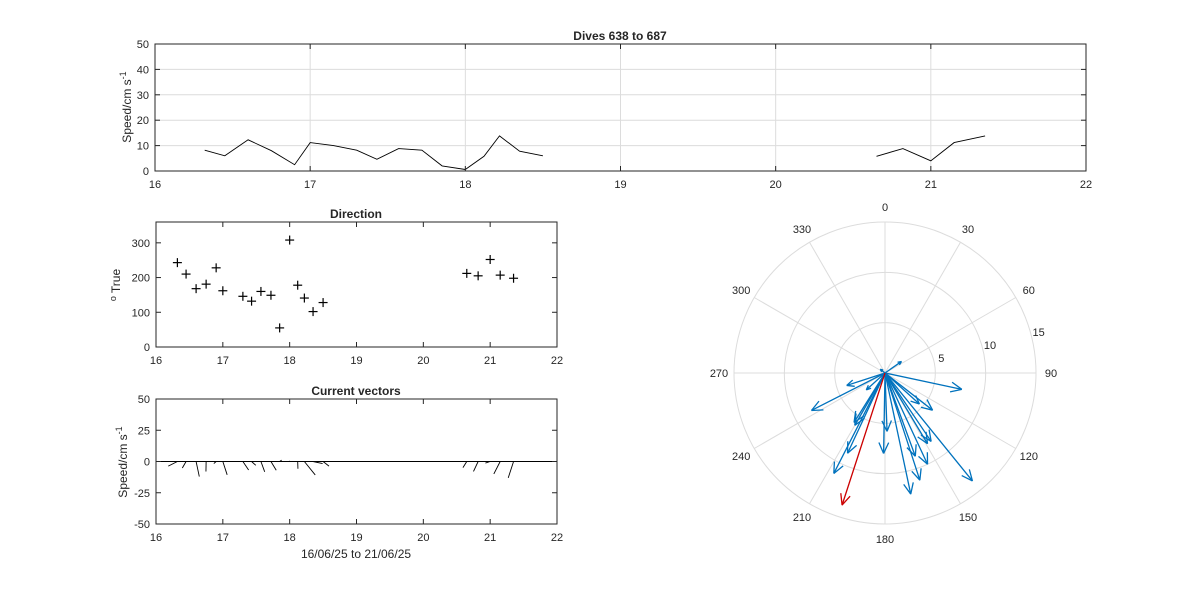 The image size is (1200, 589). Describe the element at coordinates (741, 457) in the screenshot. I see `polar-theta-label: 240` at that location.